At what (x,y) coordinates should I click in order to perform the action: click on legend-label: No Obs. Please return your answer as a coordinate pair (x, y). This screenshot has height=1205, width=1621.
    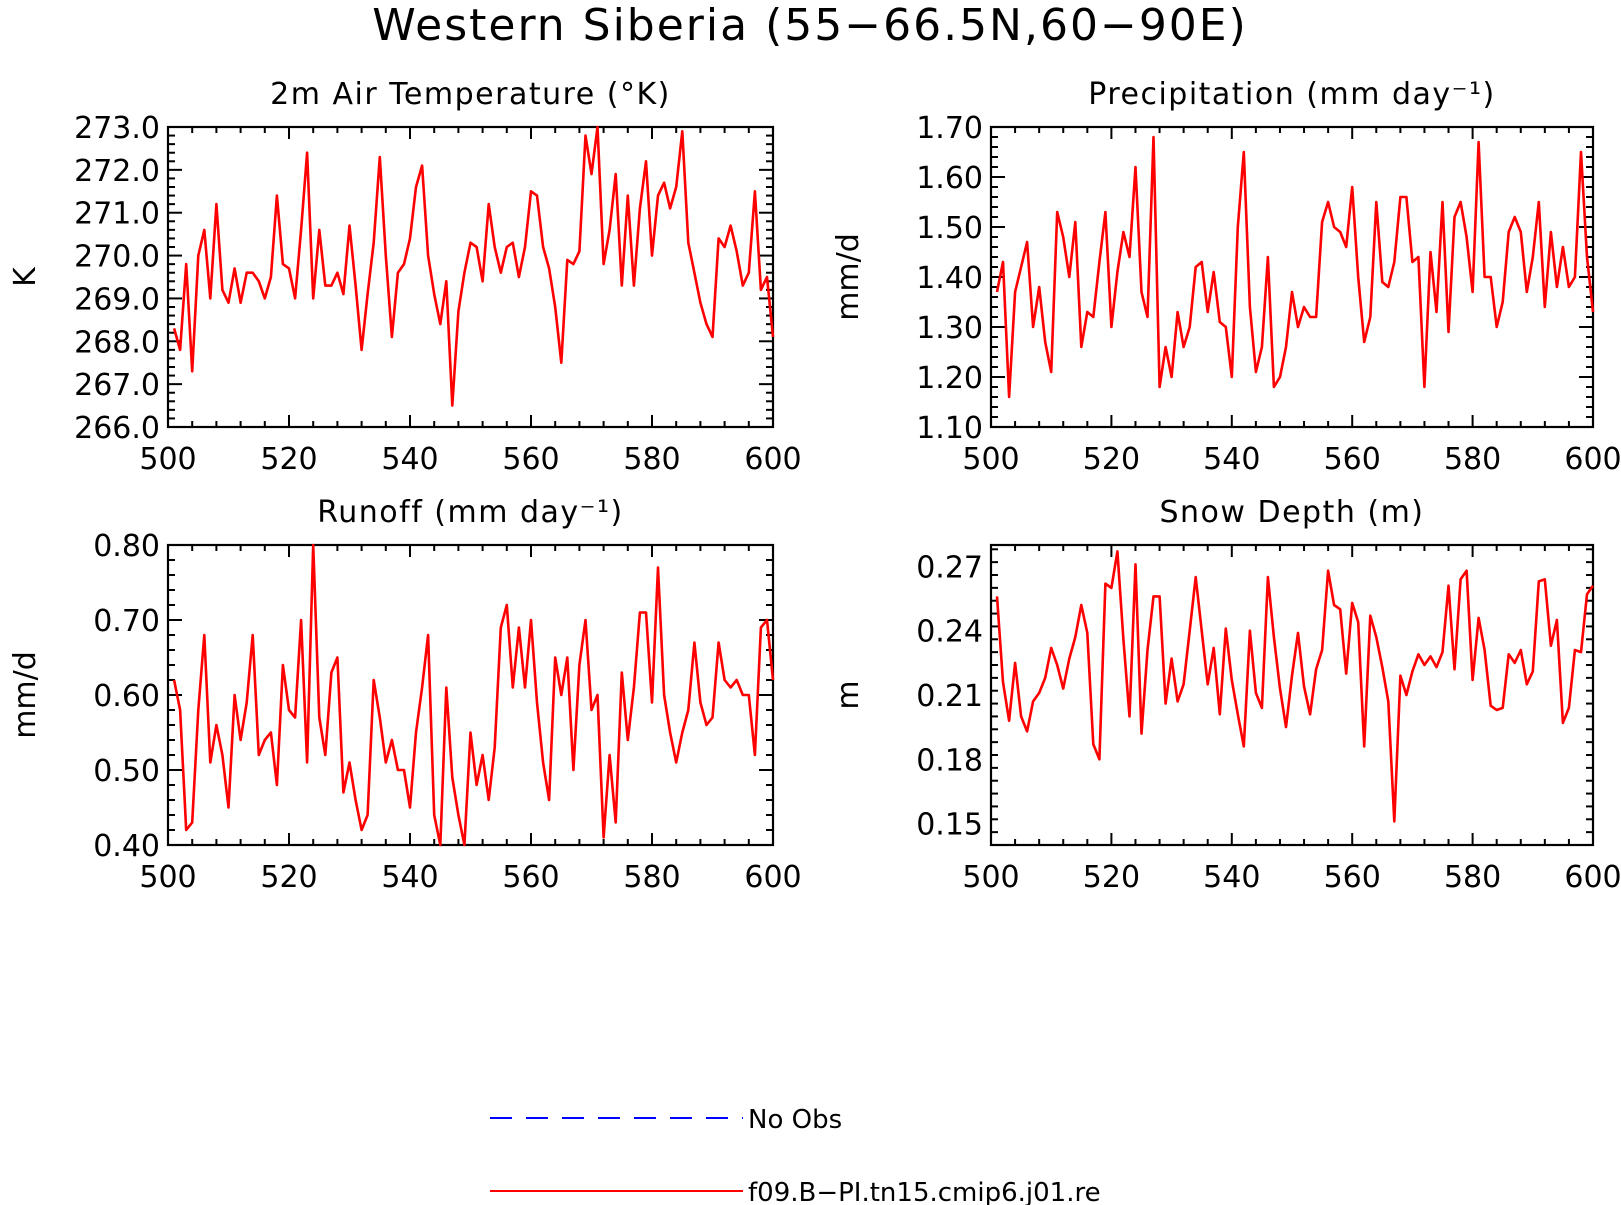
    Looking at the image, I should click on (795, 1120).